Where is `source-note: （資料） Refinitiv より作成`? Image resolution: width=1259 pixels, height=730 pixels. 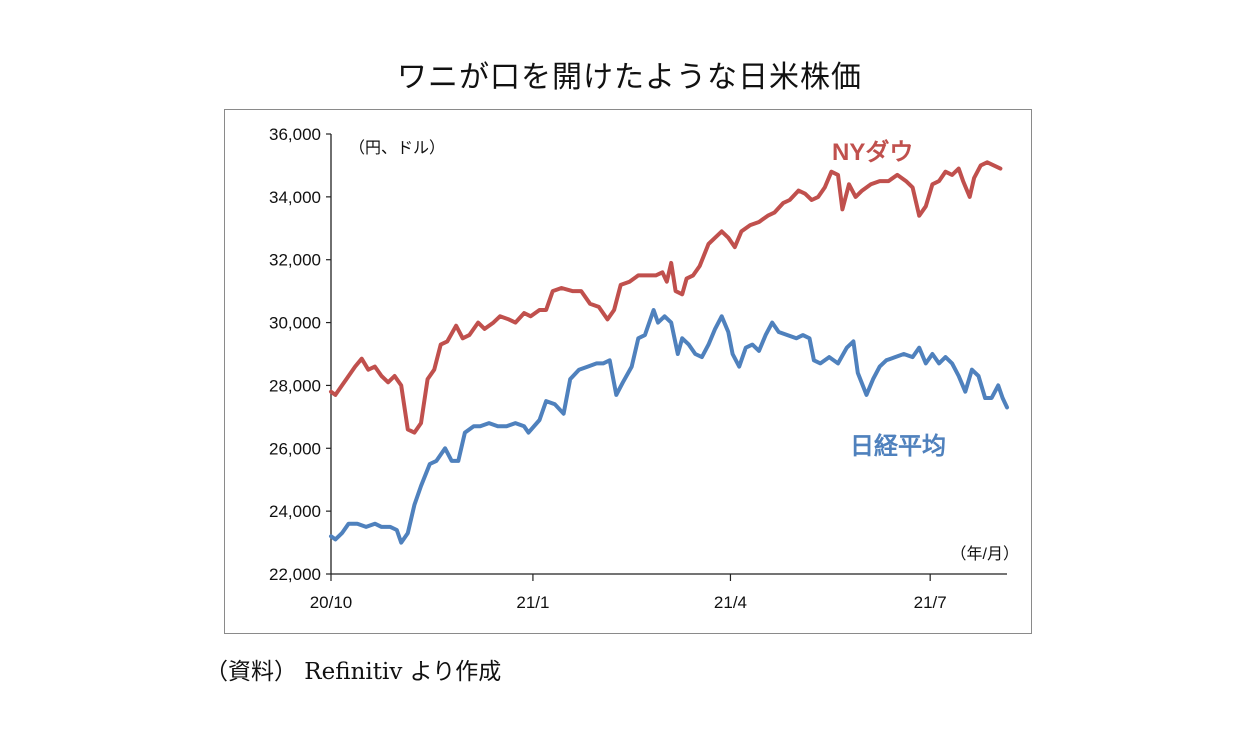
source-note: （資料） Refinitiv より作成 is located at coordinates (353, 672).